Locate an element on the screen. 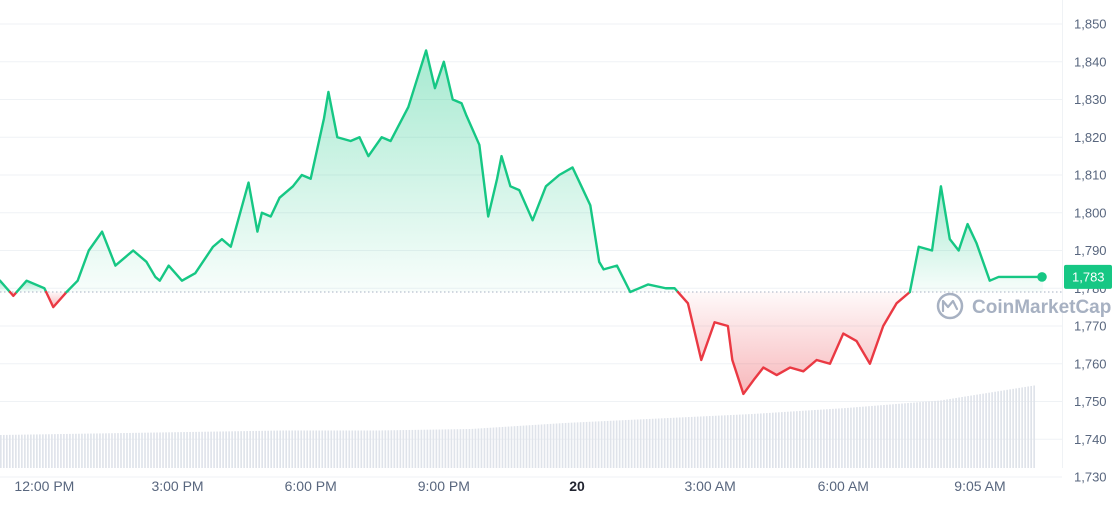 This screenshot has width=1120, height=505. watermark-text: CoinMarketCap is located at coordinates (1041, 307).